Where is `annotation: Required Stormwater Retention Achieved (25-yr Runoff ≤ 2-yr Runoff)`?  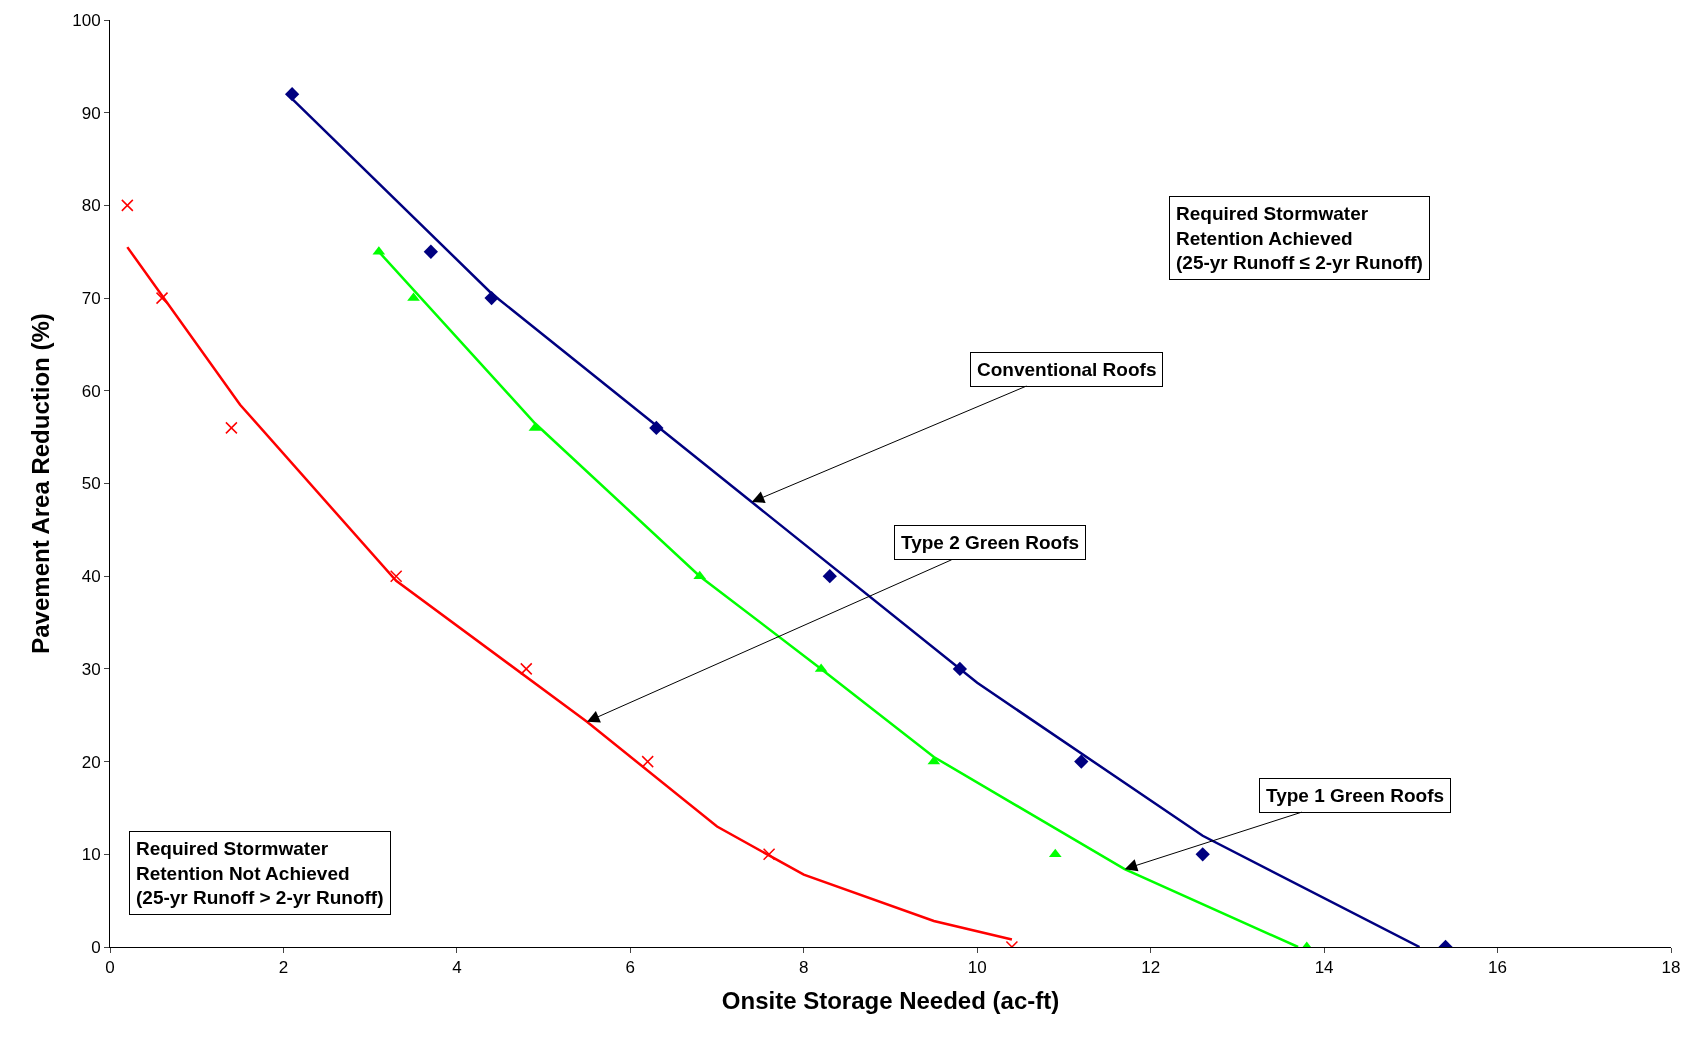
annotation: Required Stormwater Retention Achieved (25-yr Runoff ≤ 2-yr Runoff) is located at coordinates (1299, 238).